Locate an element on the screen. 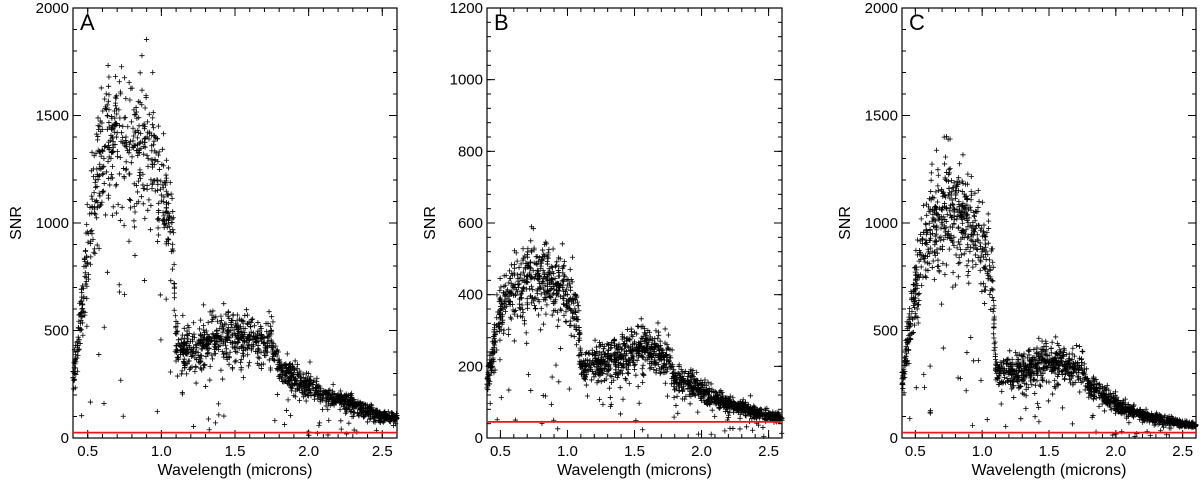 The height and width of the screenshot is (486, 1200). x-tick-label: 2.0 is located at coordinates (308, 451).